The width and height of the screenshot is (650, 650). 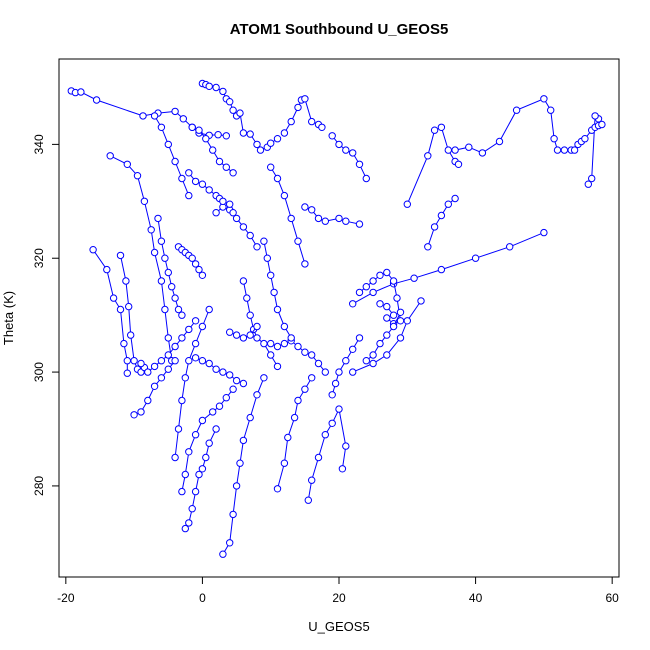 I want to click on y-tick-label: 340, so click(x=39, y=144).